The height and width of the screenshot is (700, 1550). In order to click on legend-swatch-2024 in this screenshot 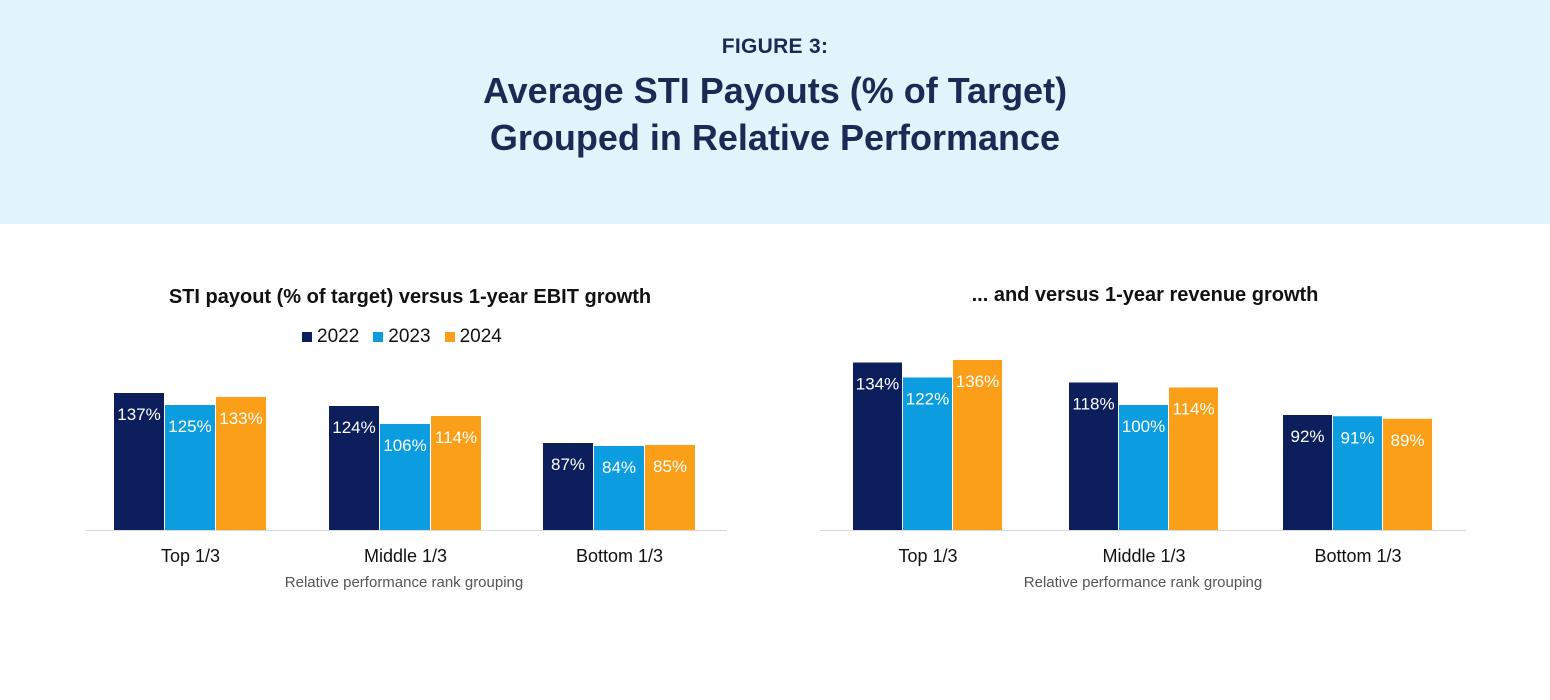, I will do `click(449, 337)`.